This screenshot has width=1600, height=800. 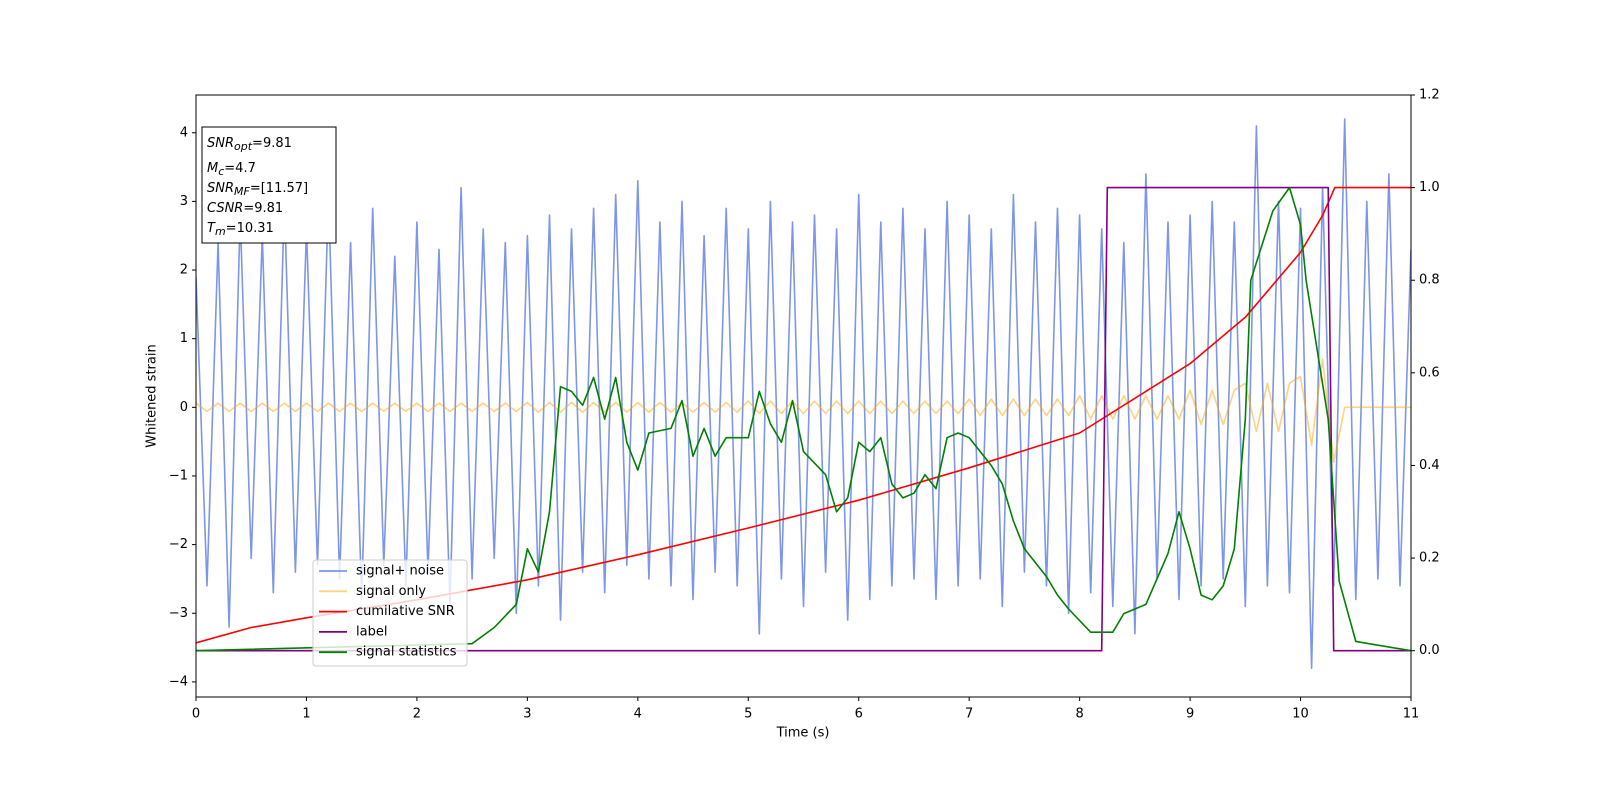 I want to click on y-tick-label: 1, so click(x=184, y=338).